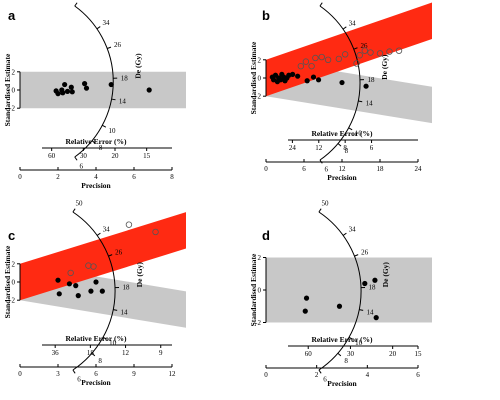 The width and height of the screenshot is (500, 400). What do you see at coordinates (173, 374) in the screenshot?
I see `precision-tick-label: 12` at bounding box center [173, 374].